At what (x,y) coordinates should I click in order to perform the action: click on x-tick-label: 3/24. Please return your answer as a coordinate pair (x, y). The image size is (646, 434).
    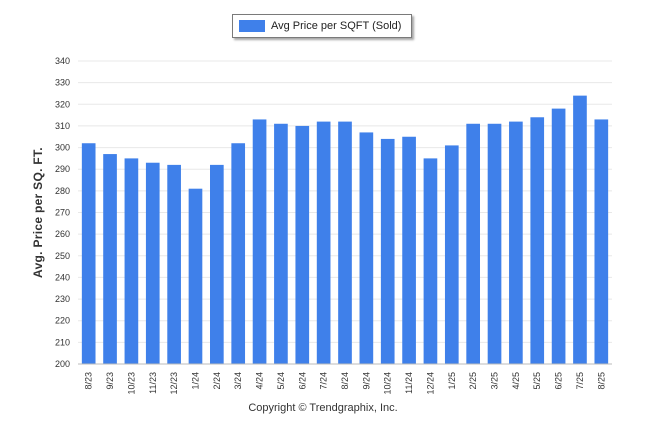
    Looking at the image, I should click on (238, 381).